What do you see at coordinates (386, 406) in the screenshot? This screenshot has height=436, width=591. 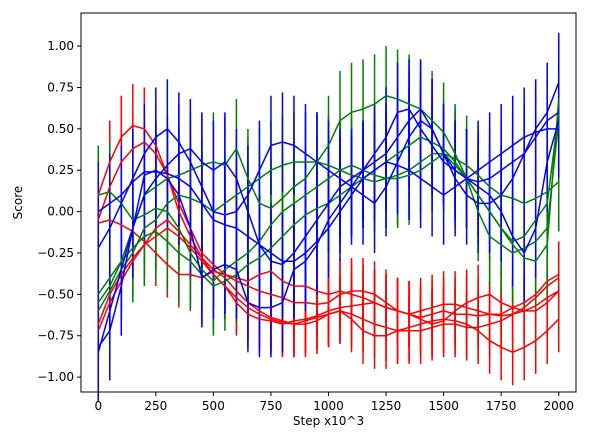 I see `x-tick-label: 1250` at bounding box center [386, 406].